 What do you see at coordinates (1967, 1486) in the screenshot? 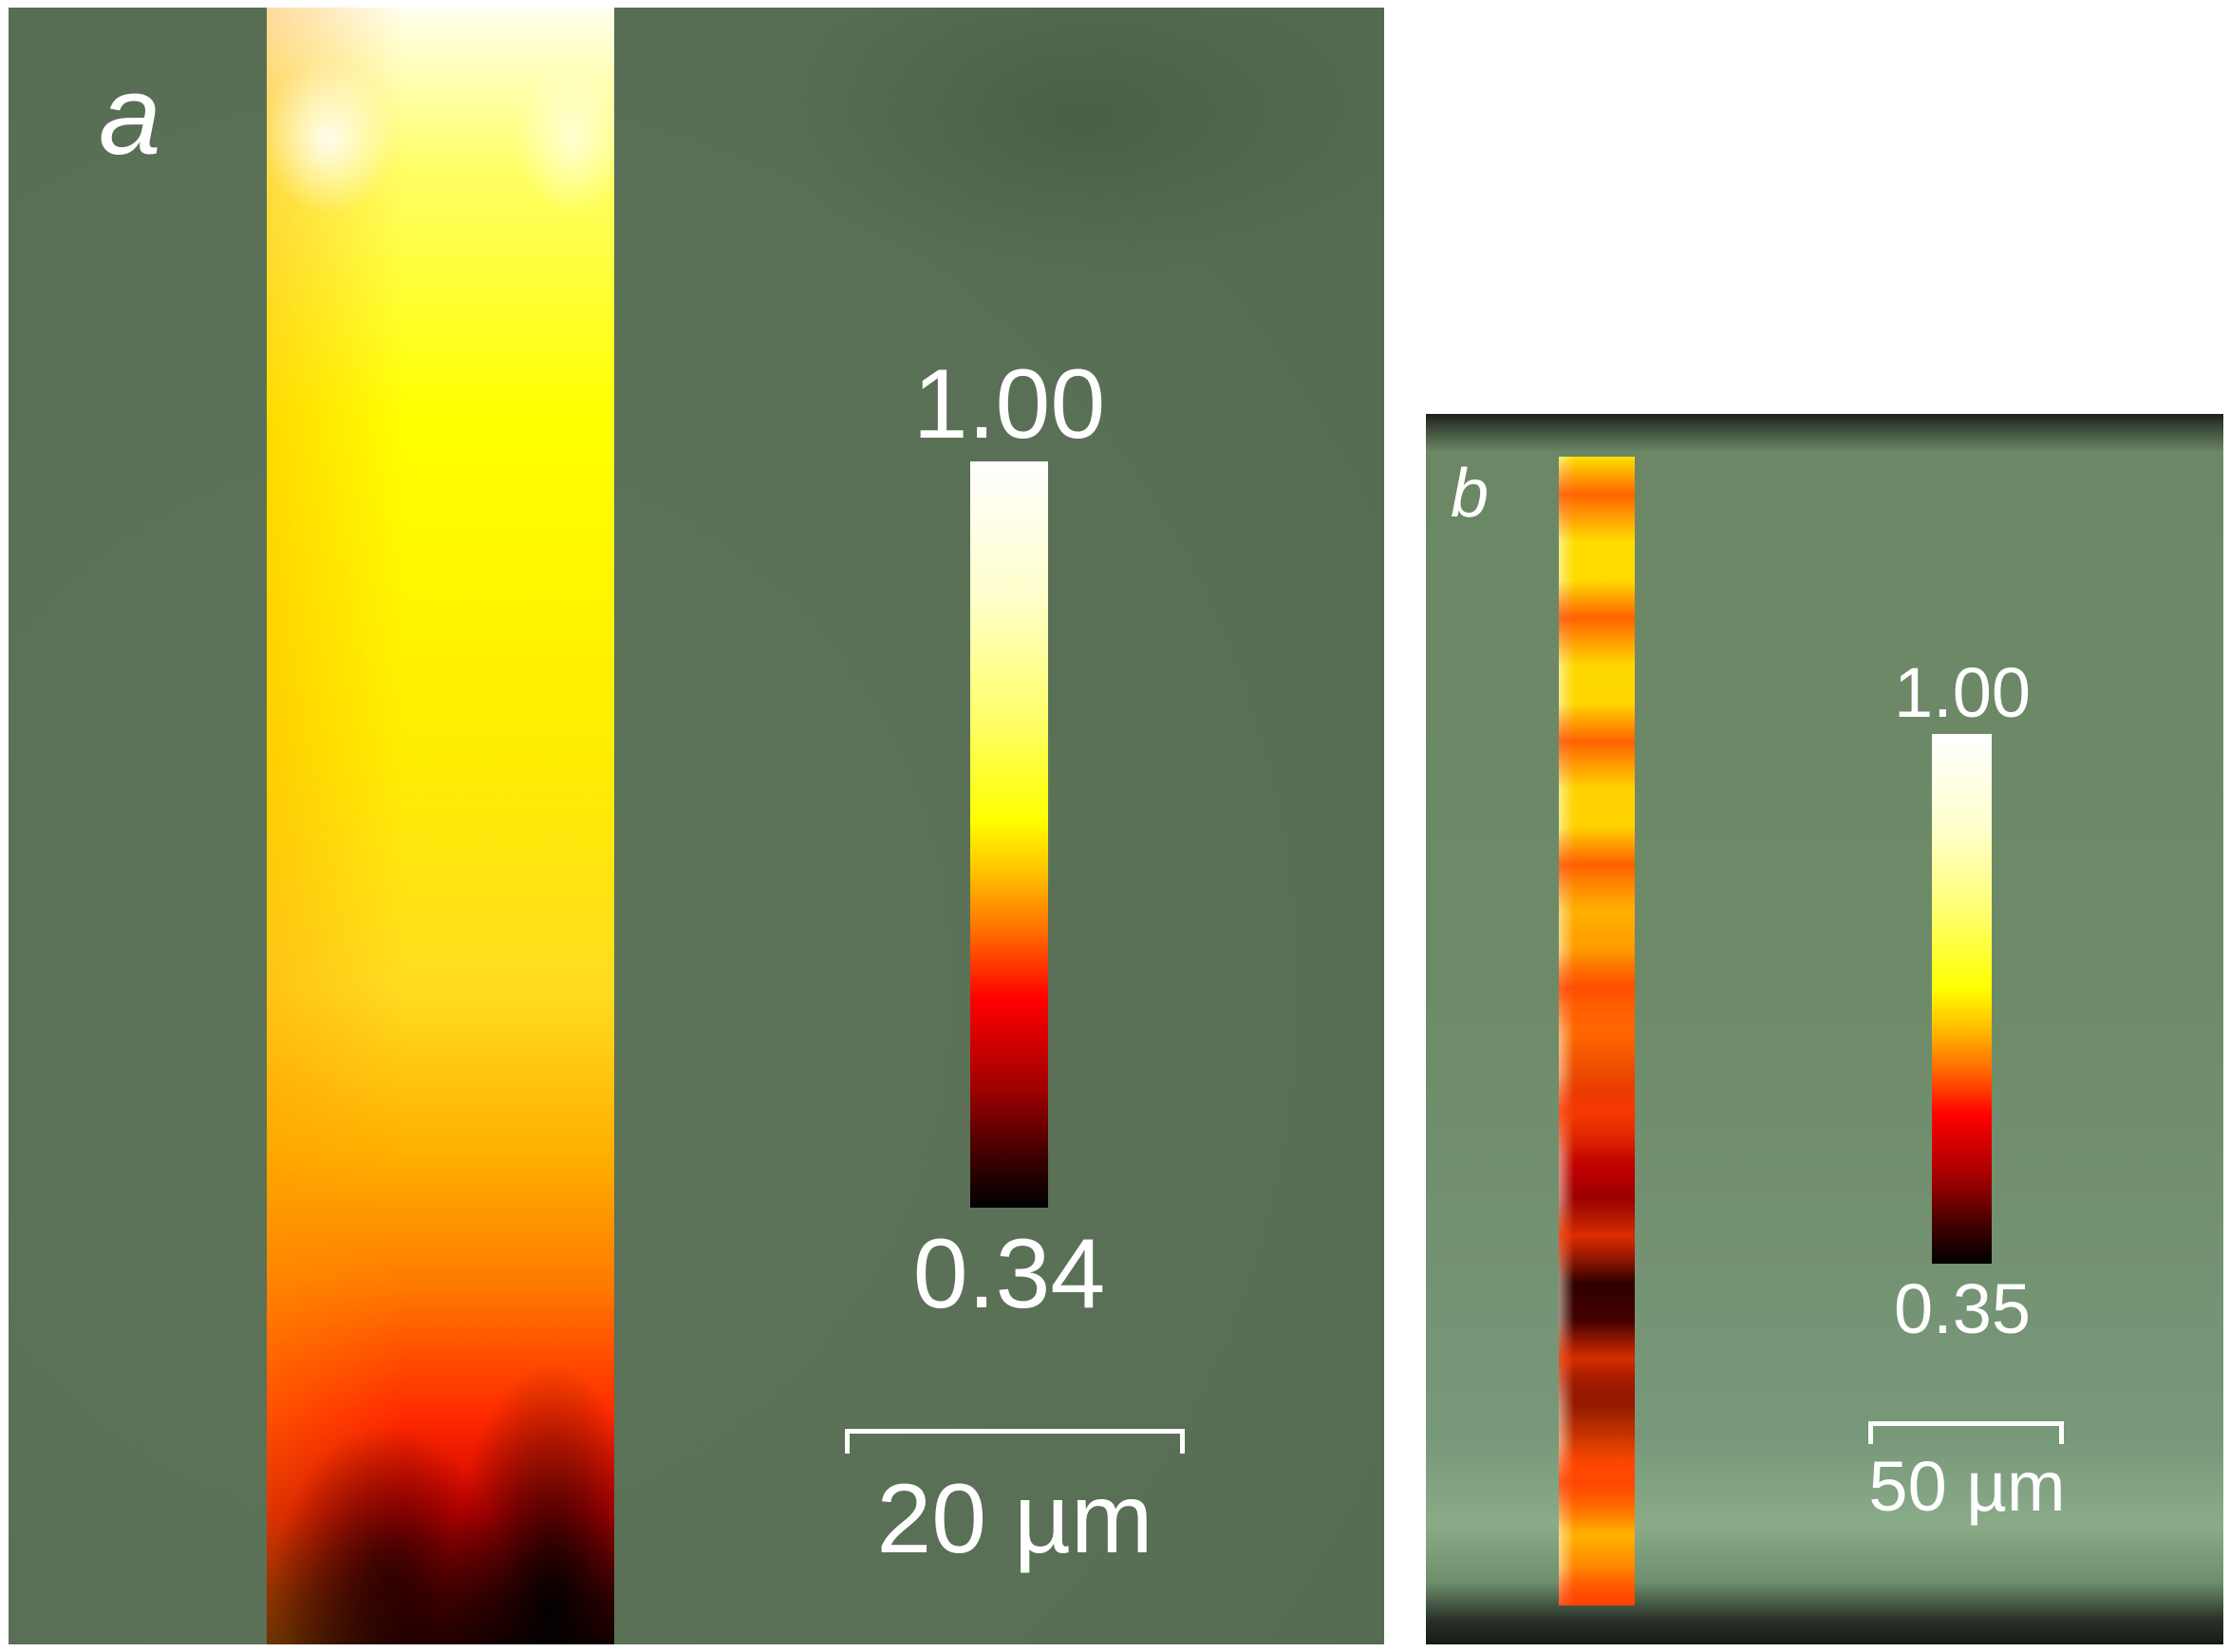
I see `scale-bar-b-label: 50 µm` at bounding box center [1967, 1486].